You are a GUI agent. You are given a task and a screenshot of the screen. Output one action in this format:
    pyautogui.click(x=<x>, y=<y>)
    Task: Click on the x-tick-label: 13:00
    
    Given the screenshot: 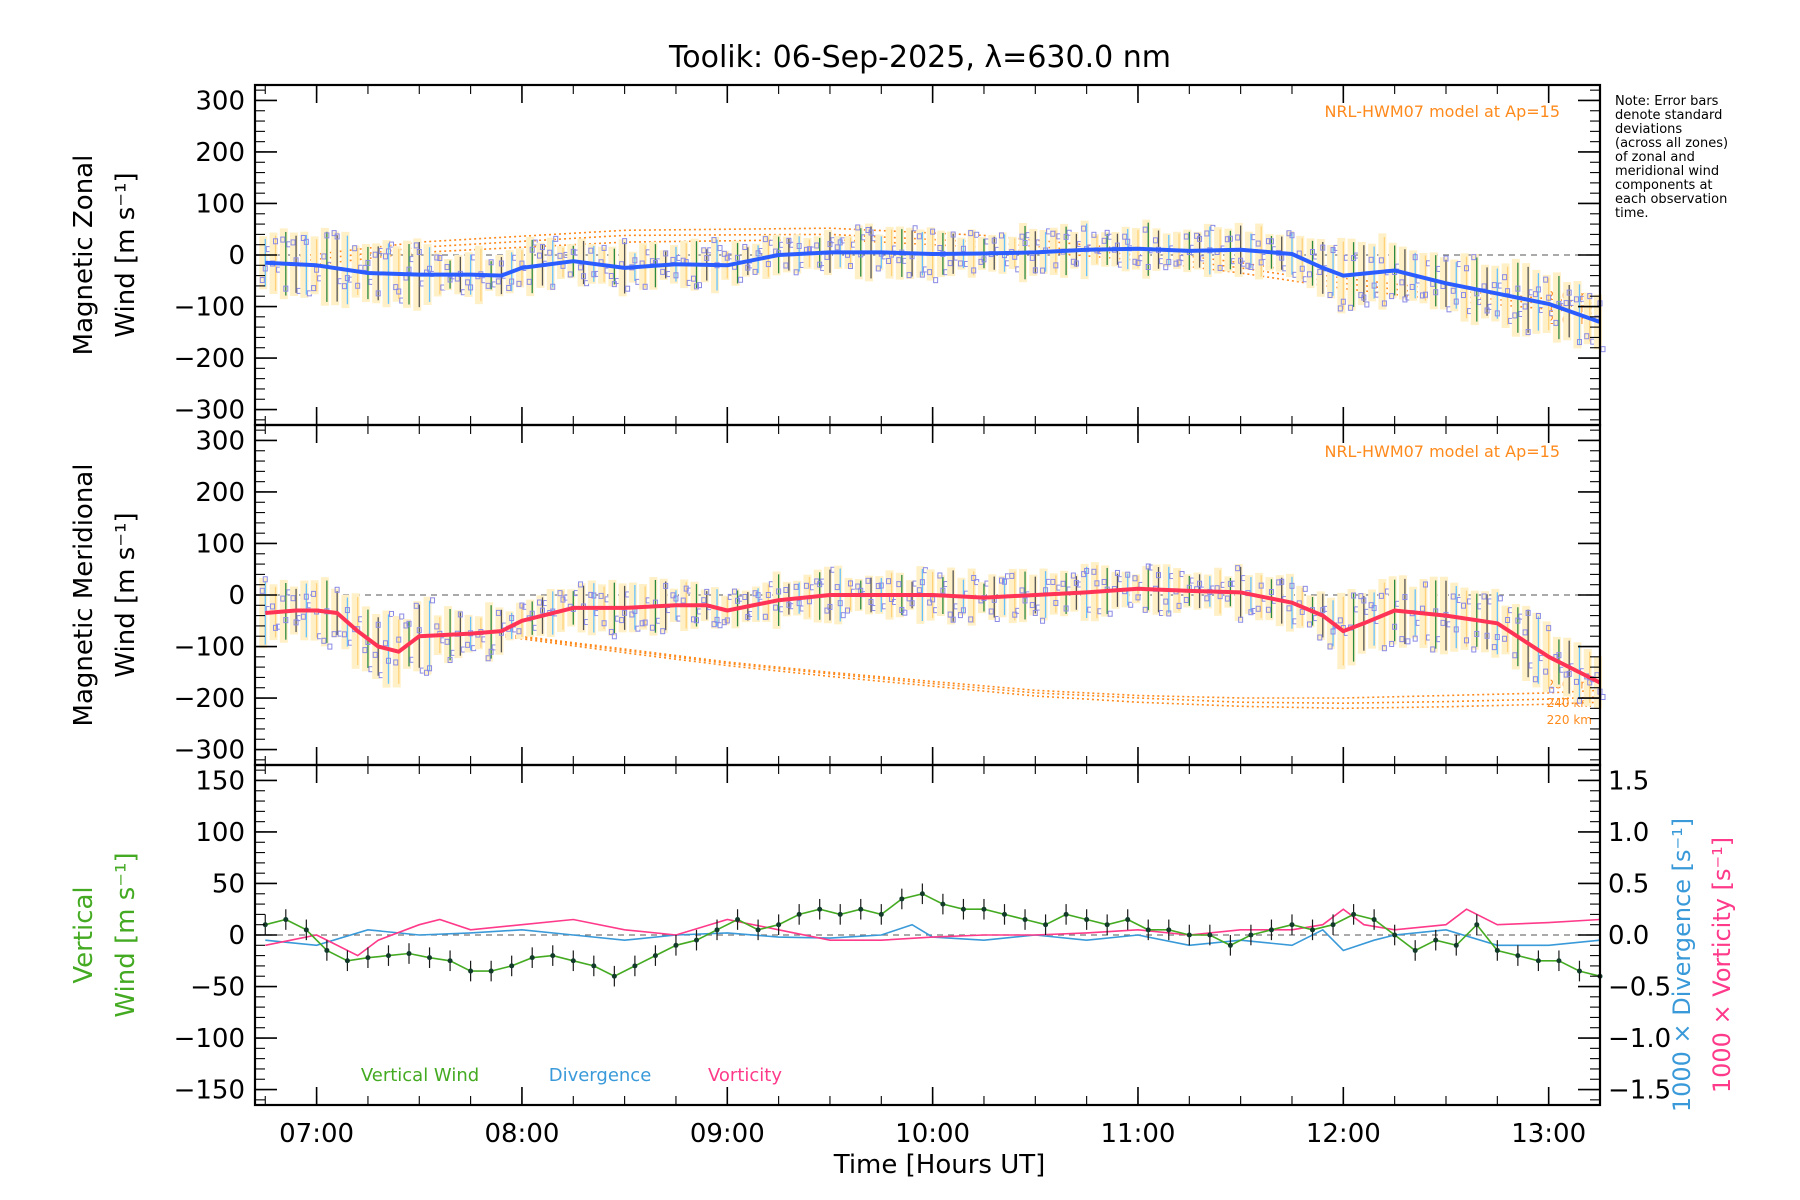 What is the action you would take?
    pyautogui.click(x=1548, y=1134)
    